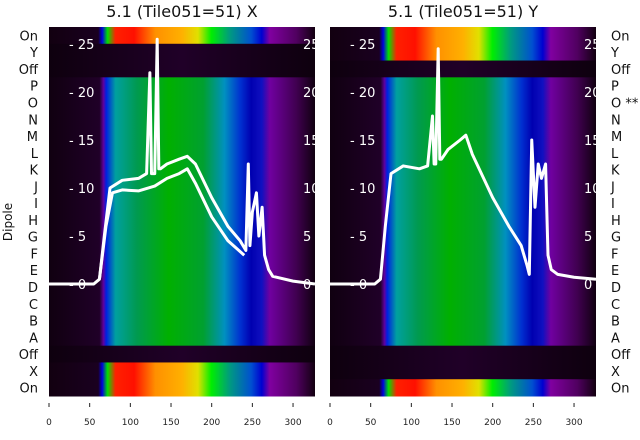 The image size is (640, 440). Describe the element at coordinates (612, 187) in the screenshot. I see `row-label: J` at that location.